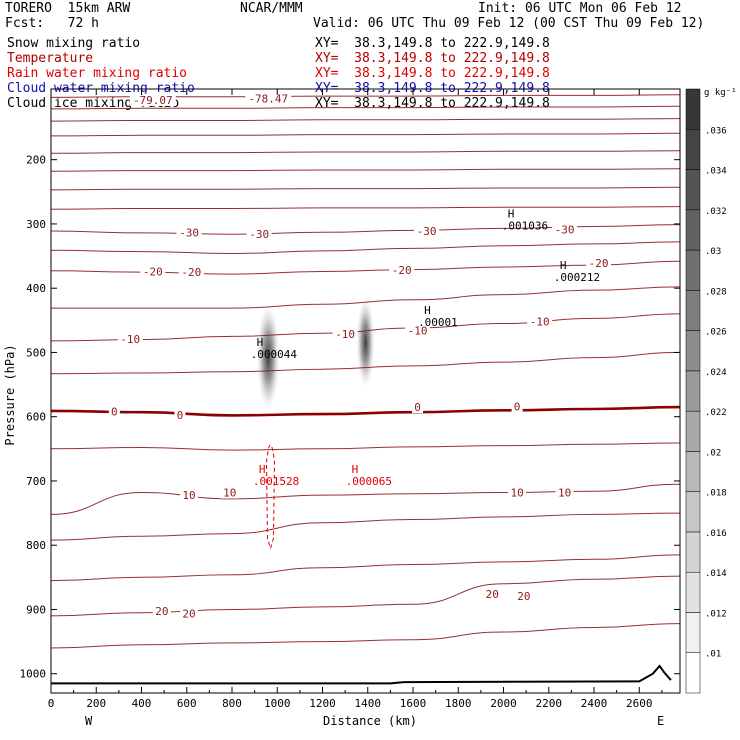 This screenshot has width=740, height=740. What do you see at coordinates (270, 497) in the screenshot?
I see `rain-plume` at bounding box center [270, 497].